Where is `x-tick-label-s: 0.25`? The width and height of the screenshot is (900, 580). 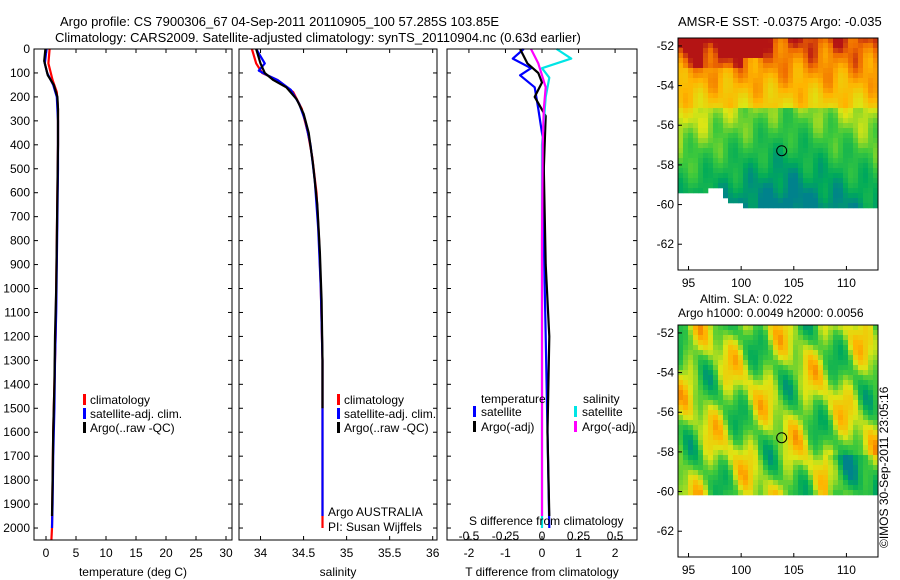 x-tick-label-s: 0.25 is located at coordinates (579, 536).